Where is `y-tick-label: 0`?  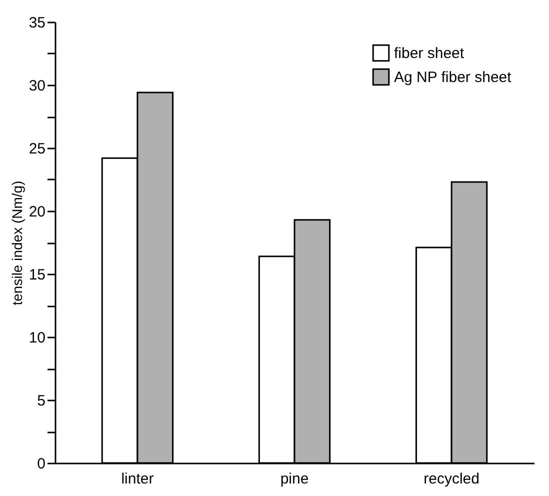
y-tick-label: 0 is located at coordinates (41, 464).